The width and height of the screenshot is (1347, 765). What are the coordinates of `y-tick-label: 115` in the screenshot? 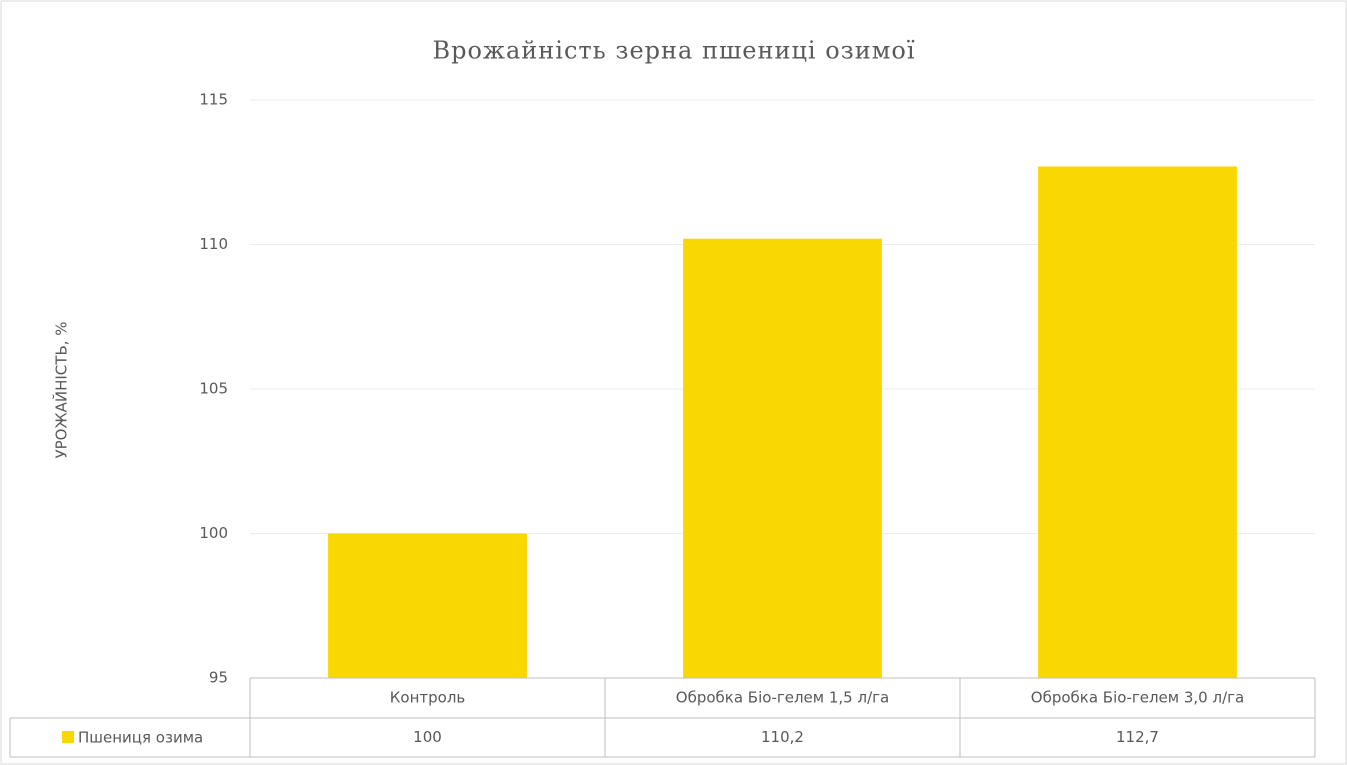 It's located at (213, 100).